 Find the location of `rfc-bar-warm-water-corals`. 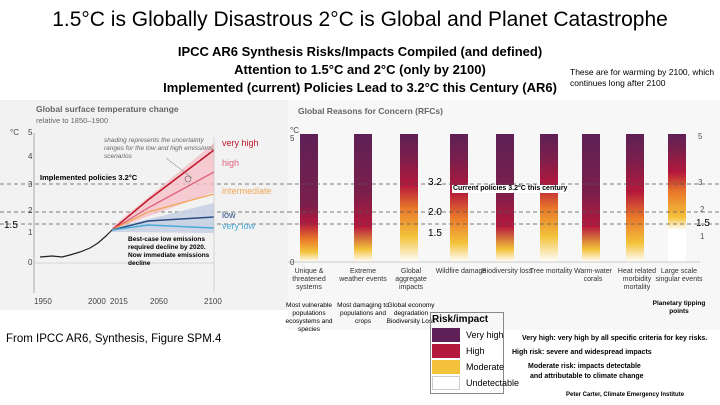

rfc-bar-warm-water-corals is located at coordinates (591, 198).